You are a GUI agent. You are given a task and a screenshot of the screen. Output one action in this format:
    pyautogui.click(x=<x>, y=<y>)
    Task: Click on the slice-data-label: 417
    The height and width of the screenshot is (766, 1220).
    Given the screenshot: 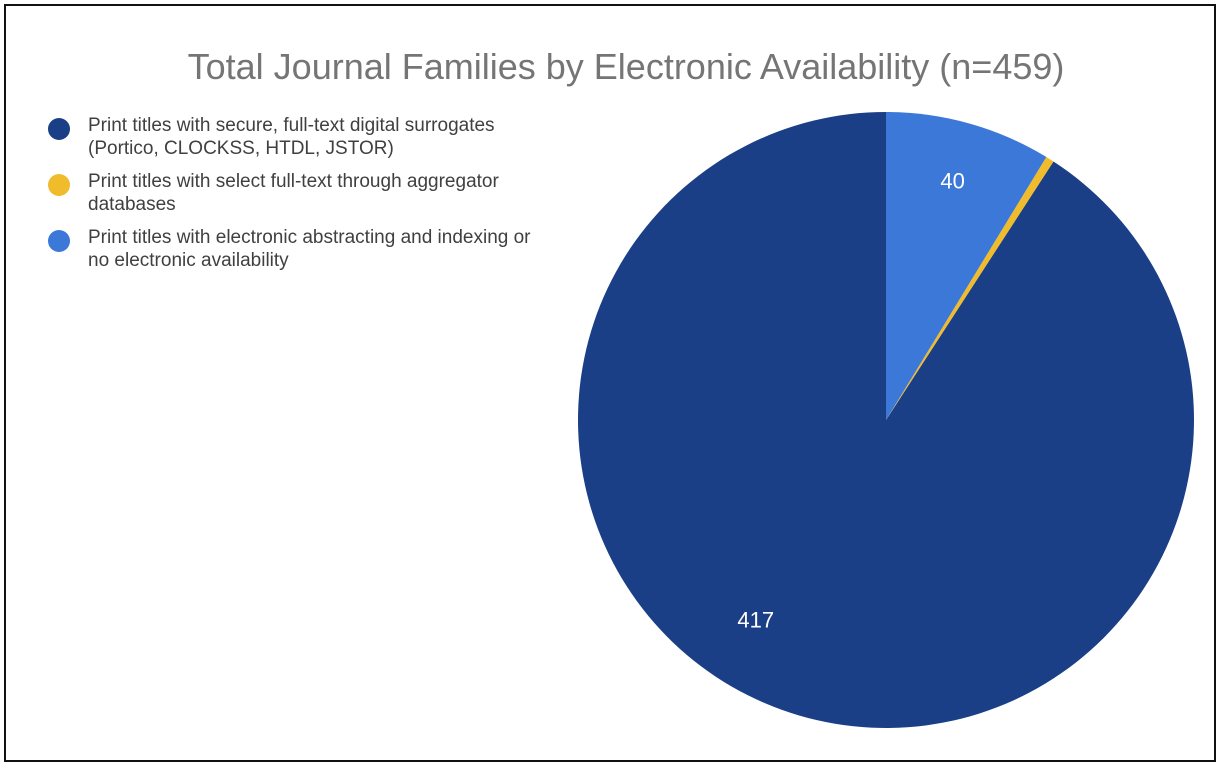 What is the action you would take?
    pyautogui.click(x=755, y=620)
    